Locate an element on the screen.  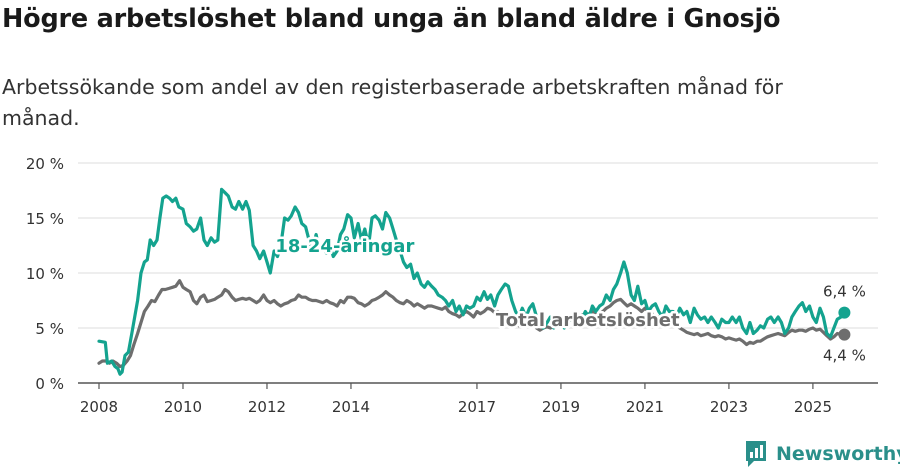
x-tick-label: 2010 is located at coordinates (183, 407).